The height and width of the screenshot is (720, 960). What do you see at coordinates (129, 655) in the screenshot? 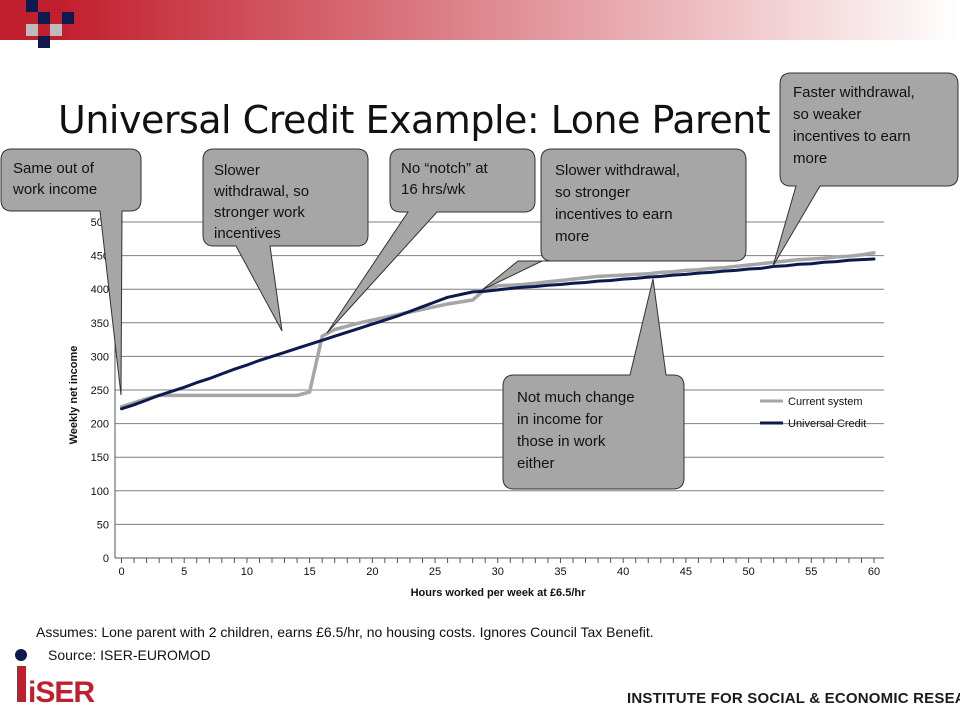
I see `source-note: Source: ISER-EUROMOD` at bounding box center [129, 655].